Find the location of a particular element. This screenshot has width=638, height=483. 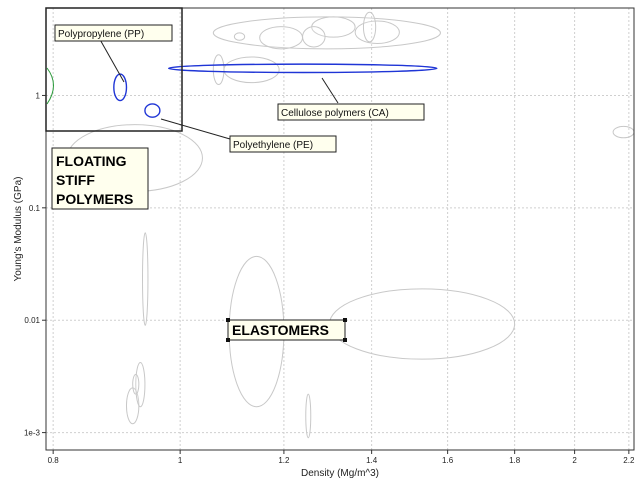

ca-label: Cellulose polymers (CA) is located at coordinates (335, 113).